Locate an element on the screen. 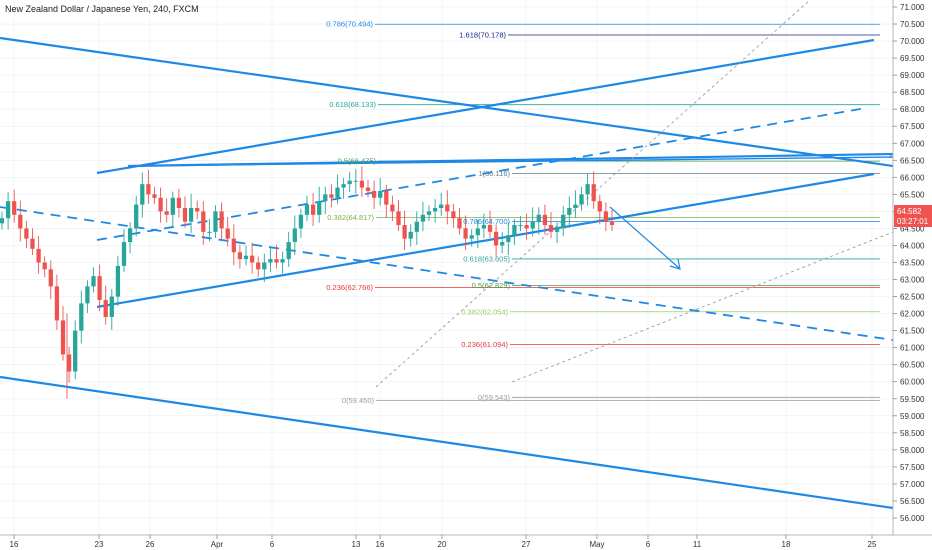  price-tick-label: 57.500 is located at coordinates (912, 467).